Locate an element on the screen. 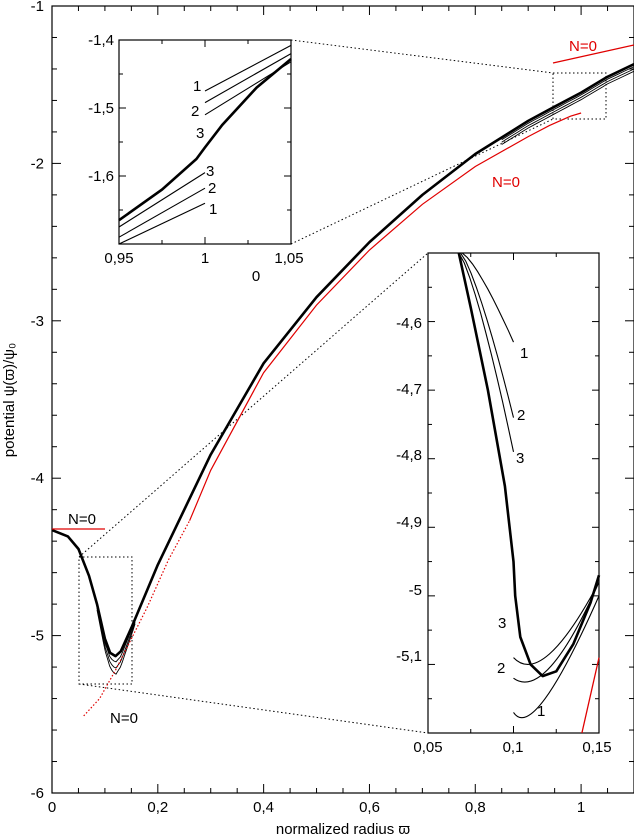 This screenshot has width=634, height=838. main-ytick-label: -4 is located at coordinates (37, 478).